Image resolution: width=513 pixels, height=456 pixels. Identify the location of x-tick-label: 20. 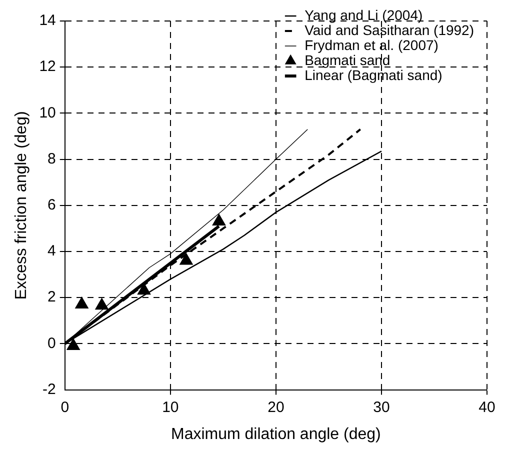
(276, 407).